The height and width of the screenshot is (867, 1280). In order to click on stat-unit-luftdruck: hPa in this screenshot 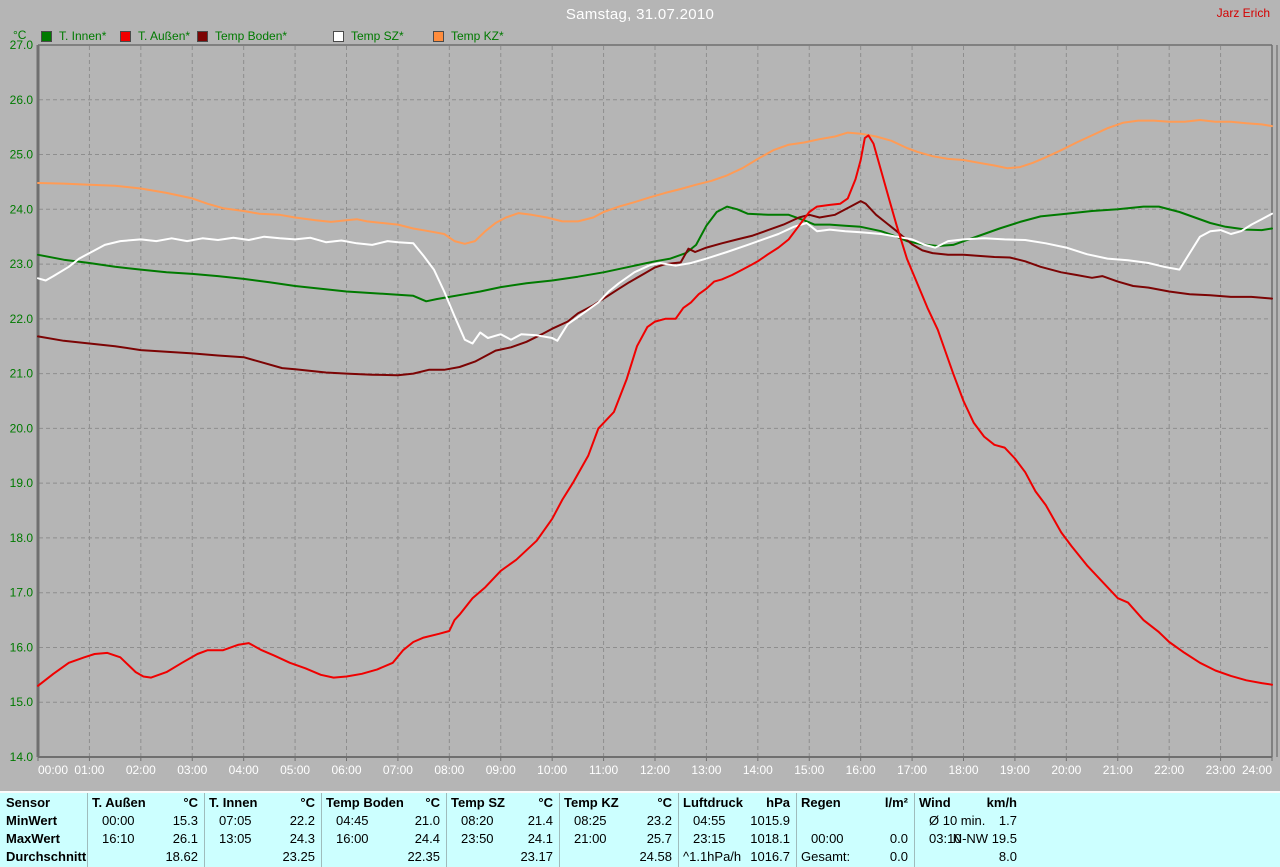, I will do `click(778, 802)`.